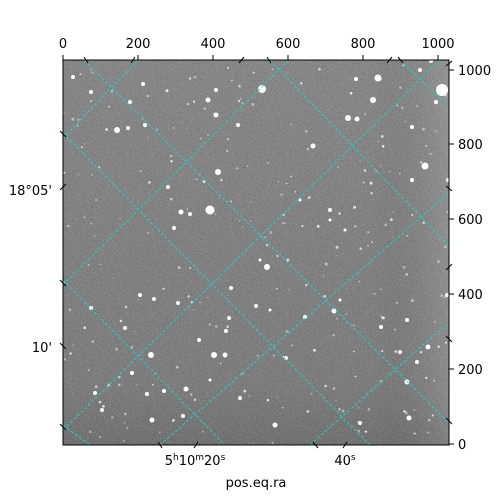 The image size is (500, 500). What do you see at coordinates (438, 48) in the screenshot?
I see `top-tick: 1000` at bounding box center [438, 48].